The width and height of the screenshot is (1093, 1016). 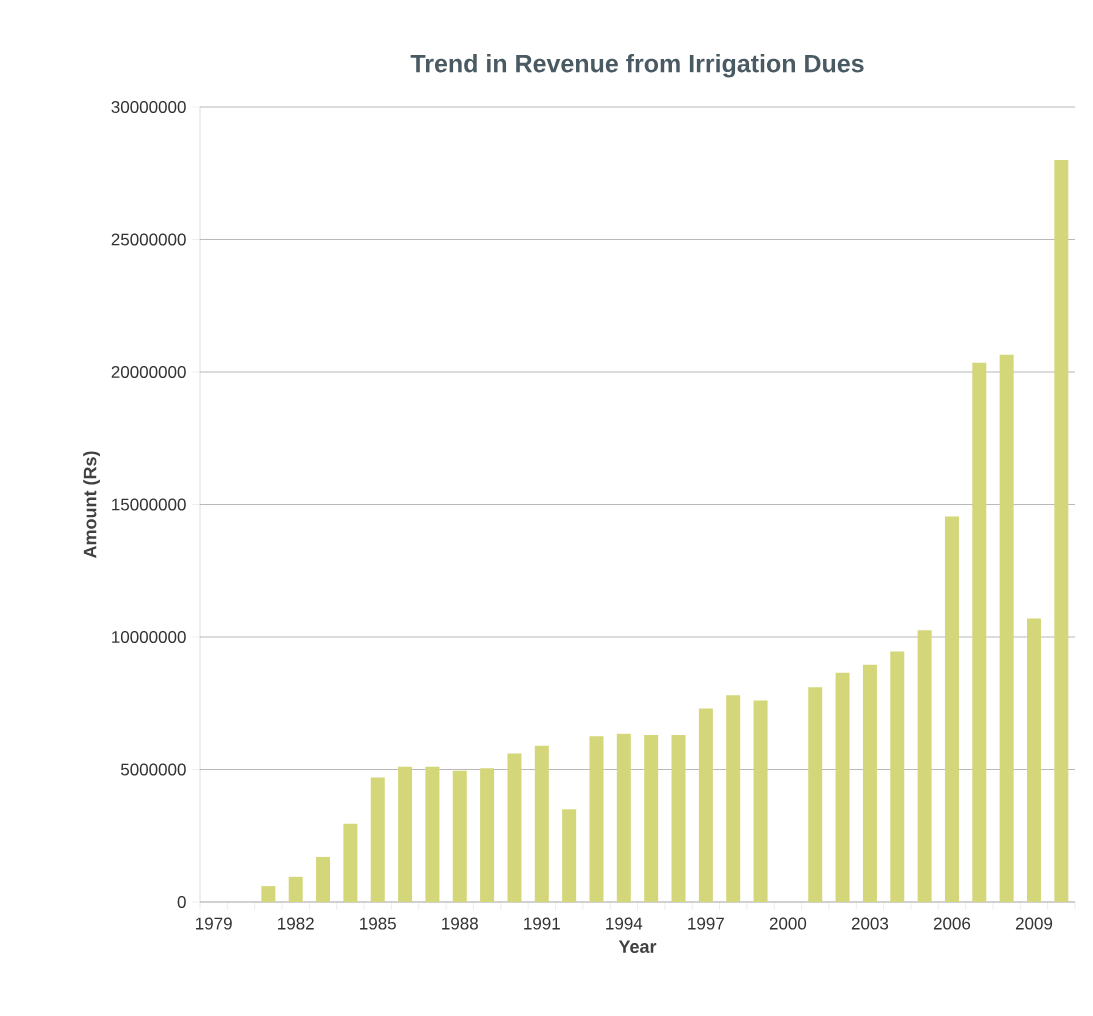 What do you see at coordinates (624, 923) in the screenshot?
I see `x-tick-label: 1994` at bounding box center [624, 923].